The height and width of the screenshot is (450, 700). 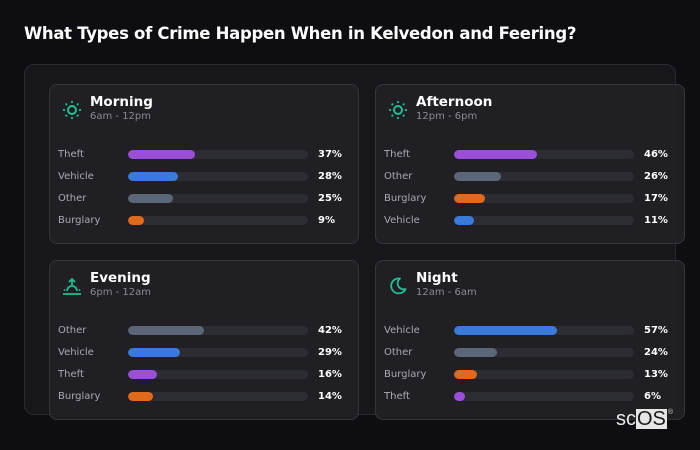 I want to click on brand-reg: ®, so click(x=670, y=412).